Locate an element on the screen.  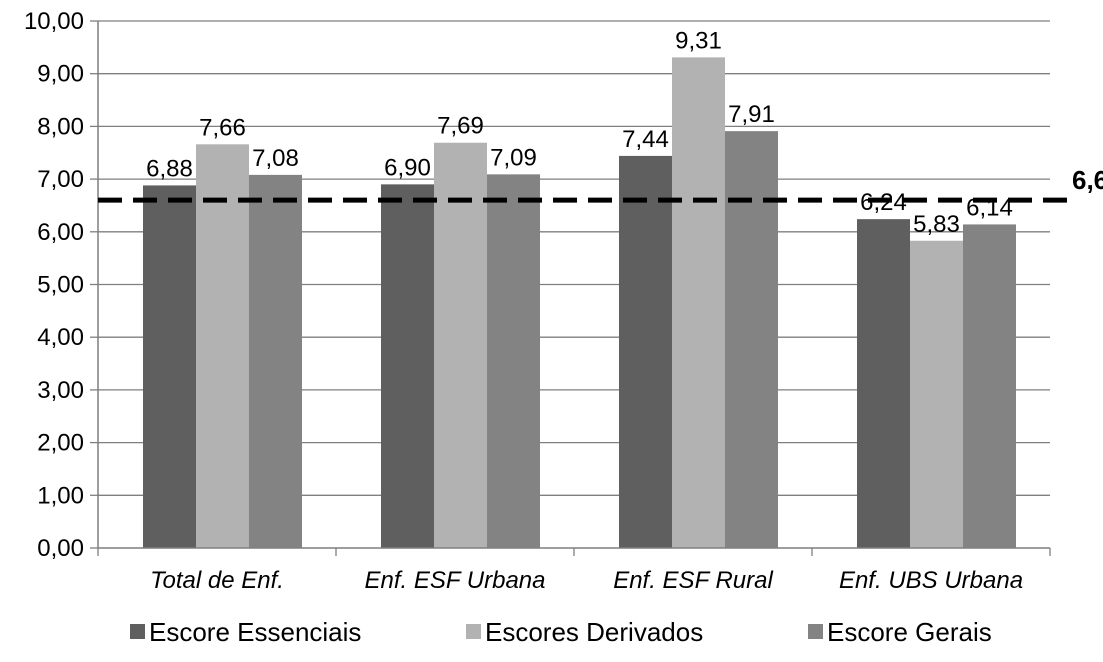
x-tick-label: Enf. ESF Urbana is located at coordinates (455, 580).